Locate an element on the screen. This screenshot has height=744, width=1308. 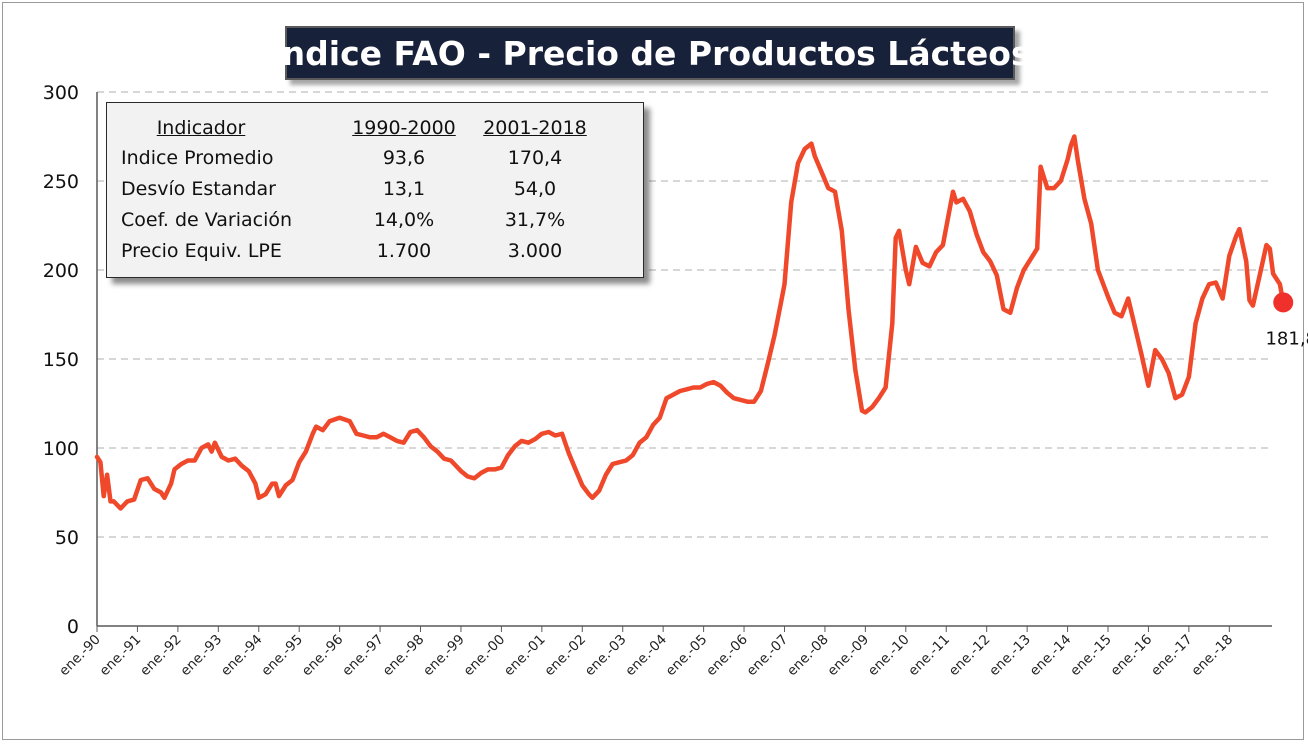
last-point-marker is located at coordinates (1283, 302).